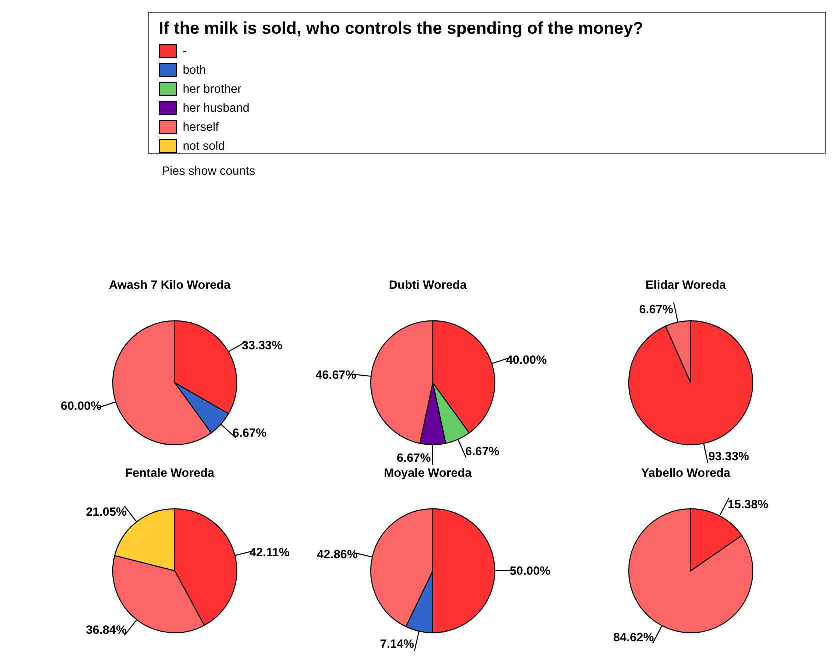 Image resolution: width=834 pixels, height=656 pixels. I want to click on chart-title: Awash 7 Kilo Woreda, so click(170, 285).